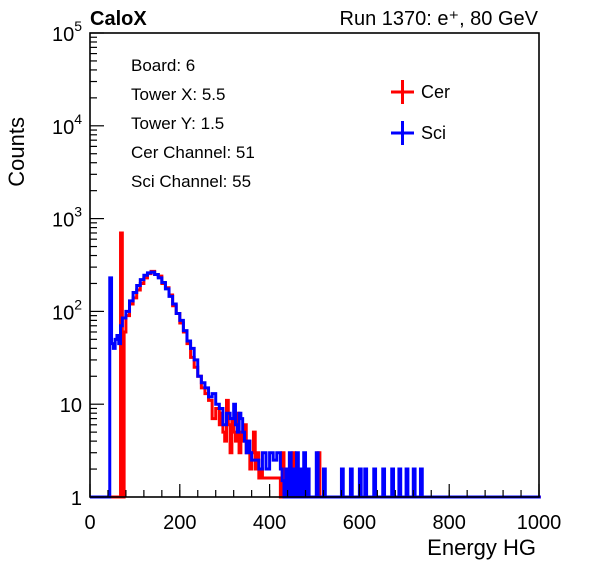  I want to click on info-cer-channel: Cer Channel: 51, so click(193, 152).